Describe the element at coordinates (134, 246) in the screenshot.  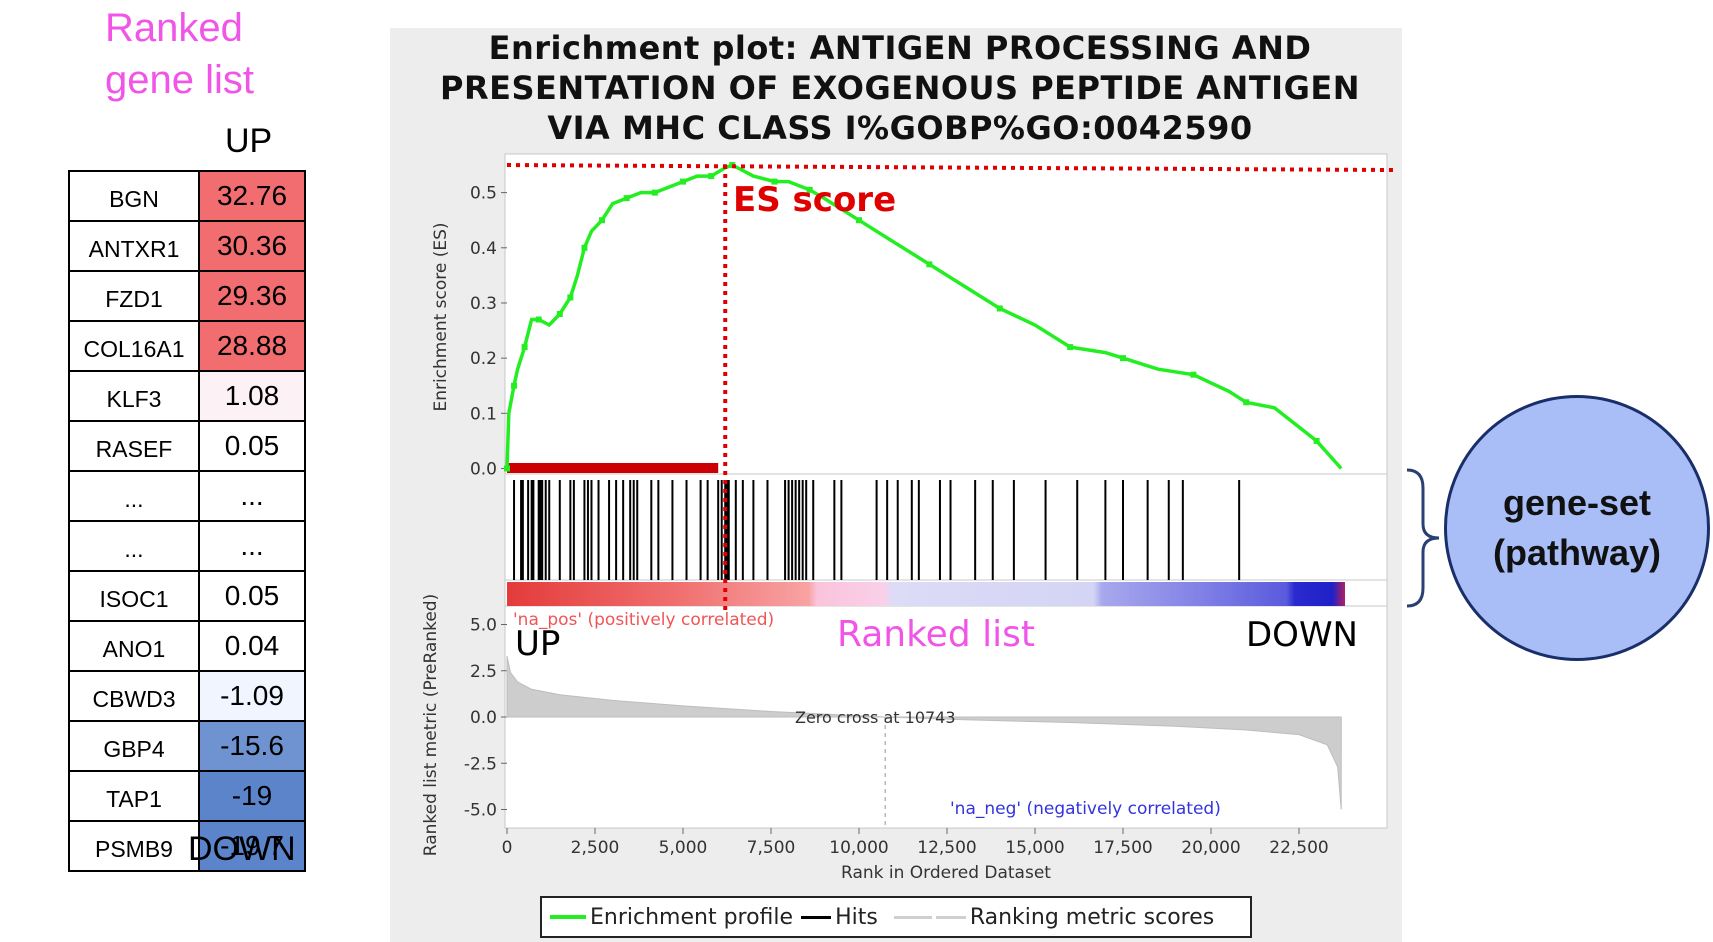
I see `gene-name: ANTXR1` at that location.